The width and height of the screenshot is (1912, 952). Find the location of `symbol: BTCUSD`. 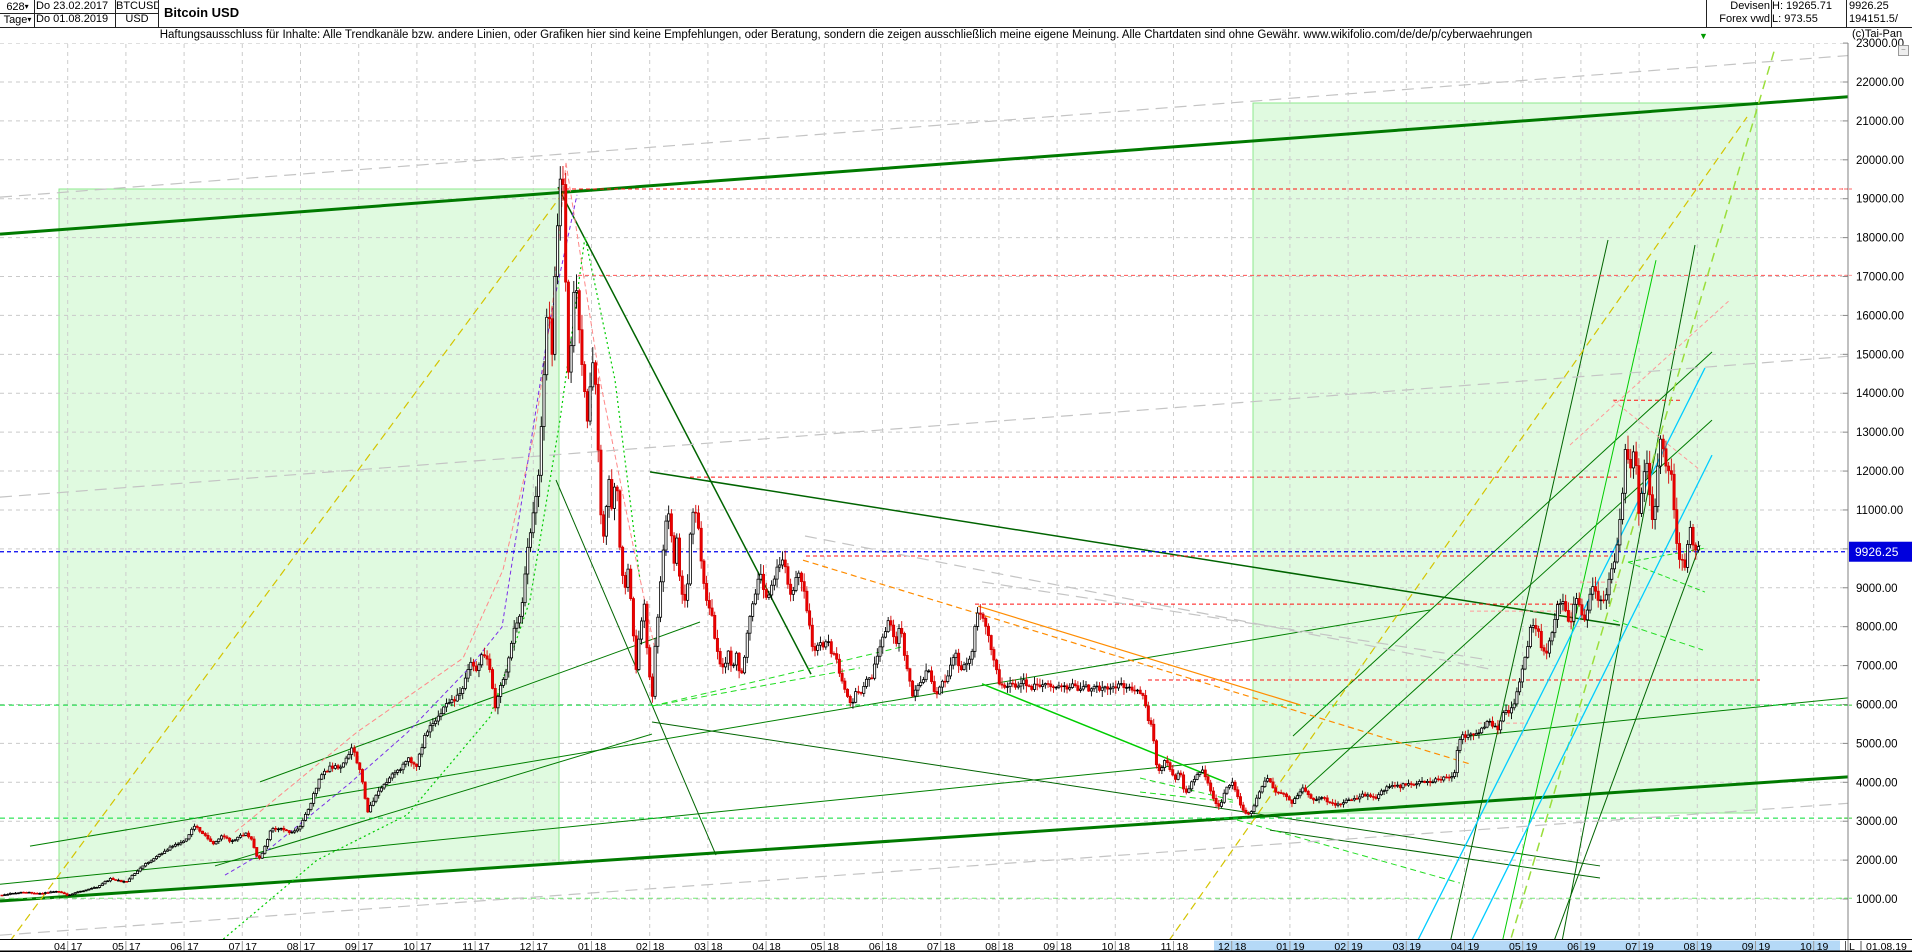

symbol: BTCUSD is located at coordinates (137, 6).